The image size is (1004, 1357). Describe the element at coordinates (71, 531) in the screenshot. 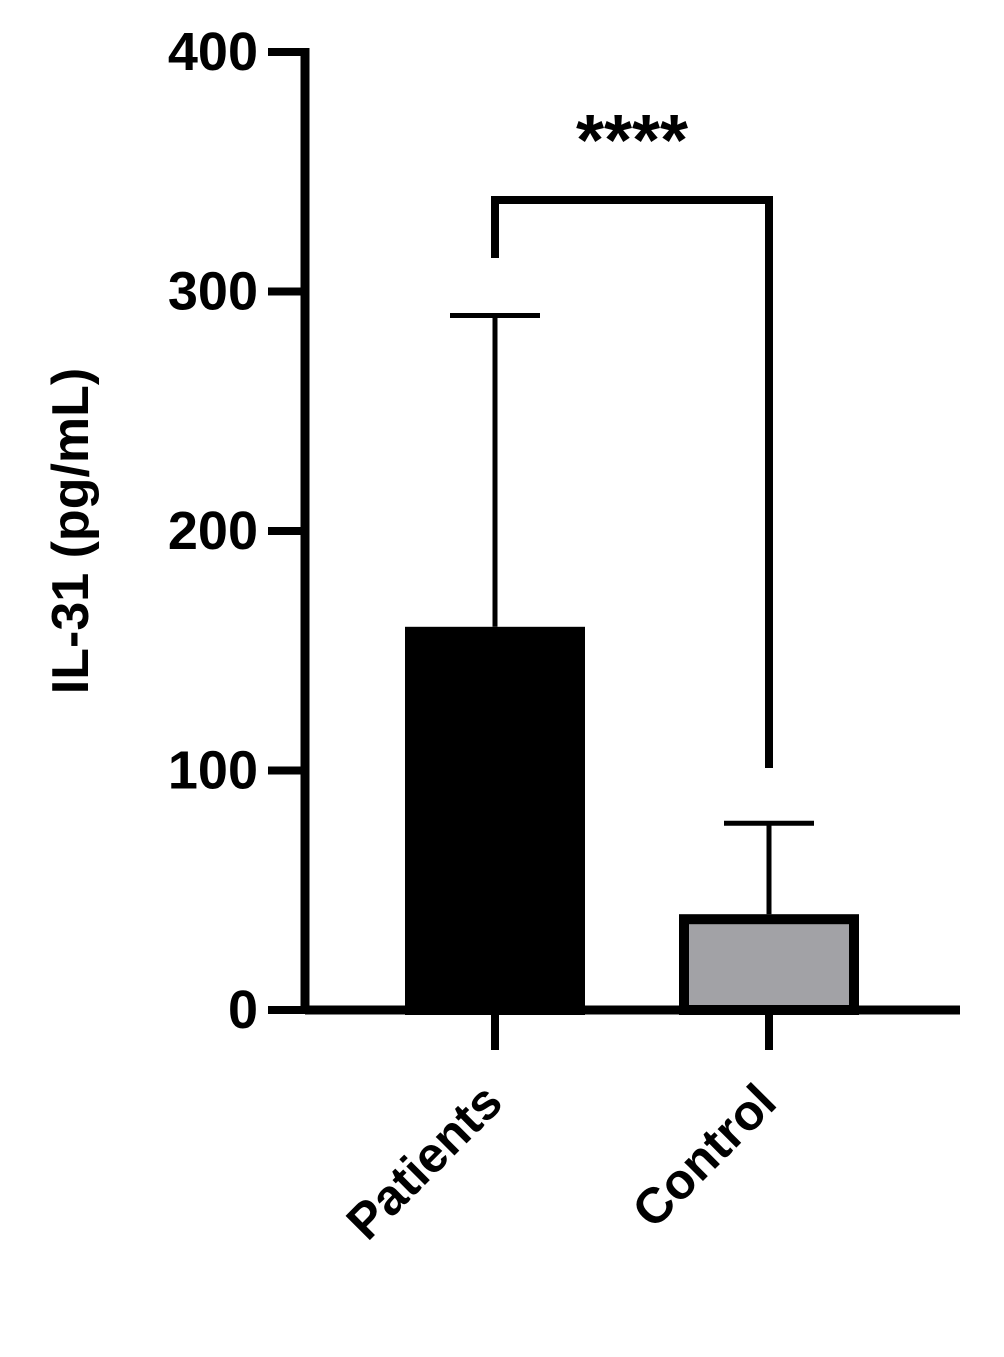

I see `y-axis-label: IL-31 (pg/mL)` at that location.